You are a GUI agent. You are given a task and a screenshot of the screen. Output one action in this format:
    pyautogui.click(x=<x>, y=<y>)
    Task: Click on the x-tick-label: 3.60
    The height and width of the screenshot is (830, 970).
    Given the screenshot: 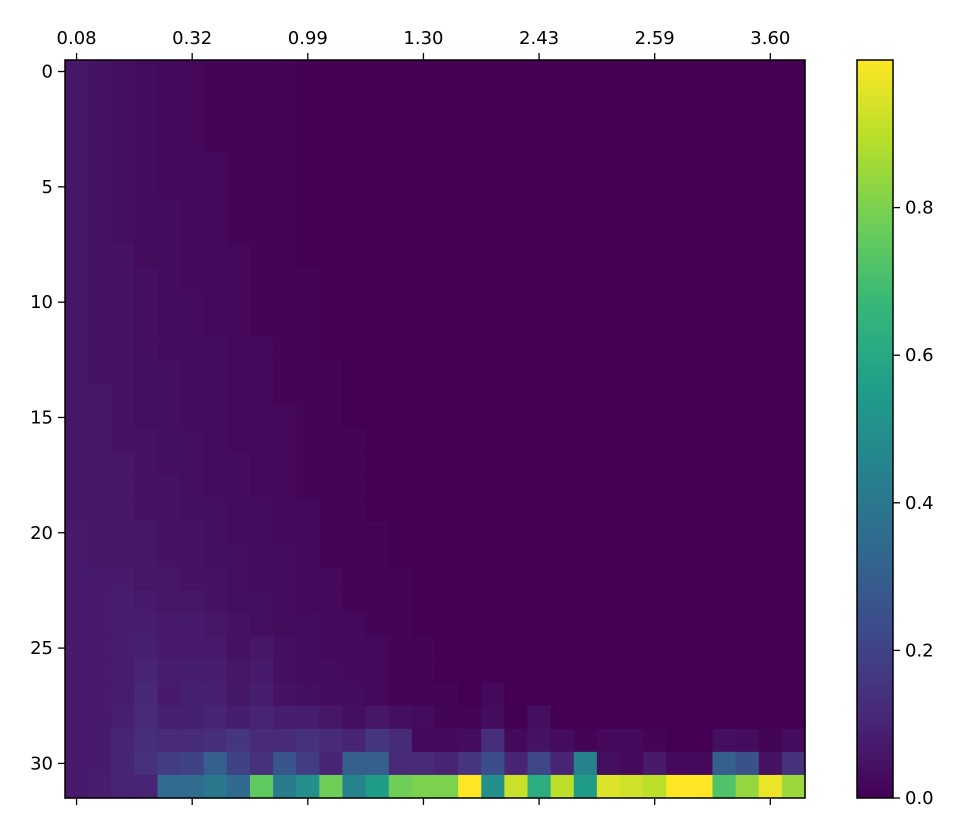 What is the action you would take?
    pyautogui.click(x=770, y=38)
    